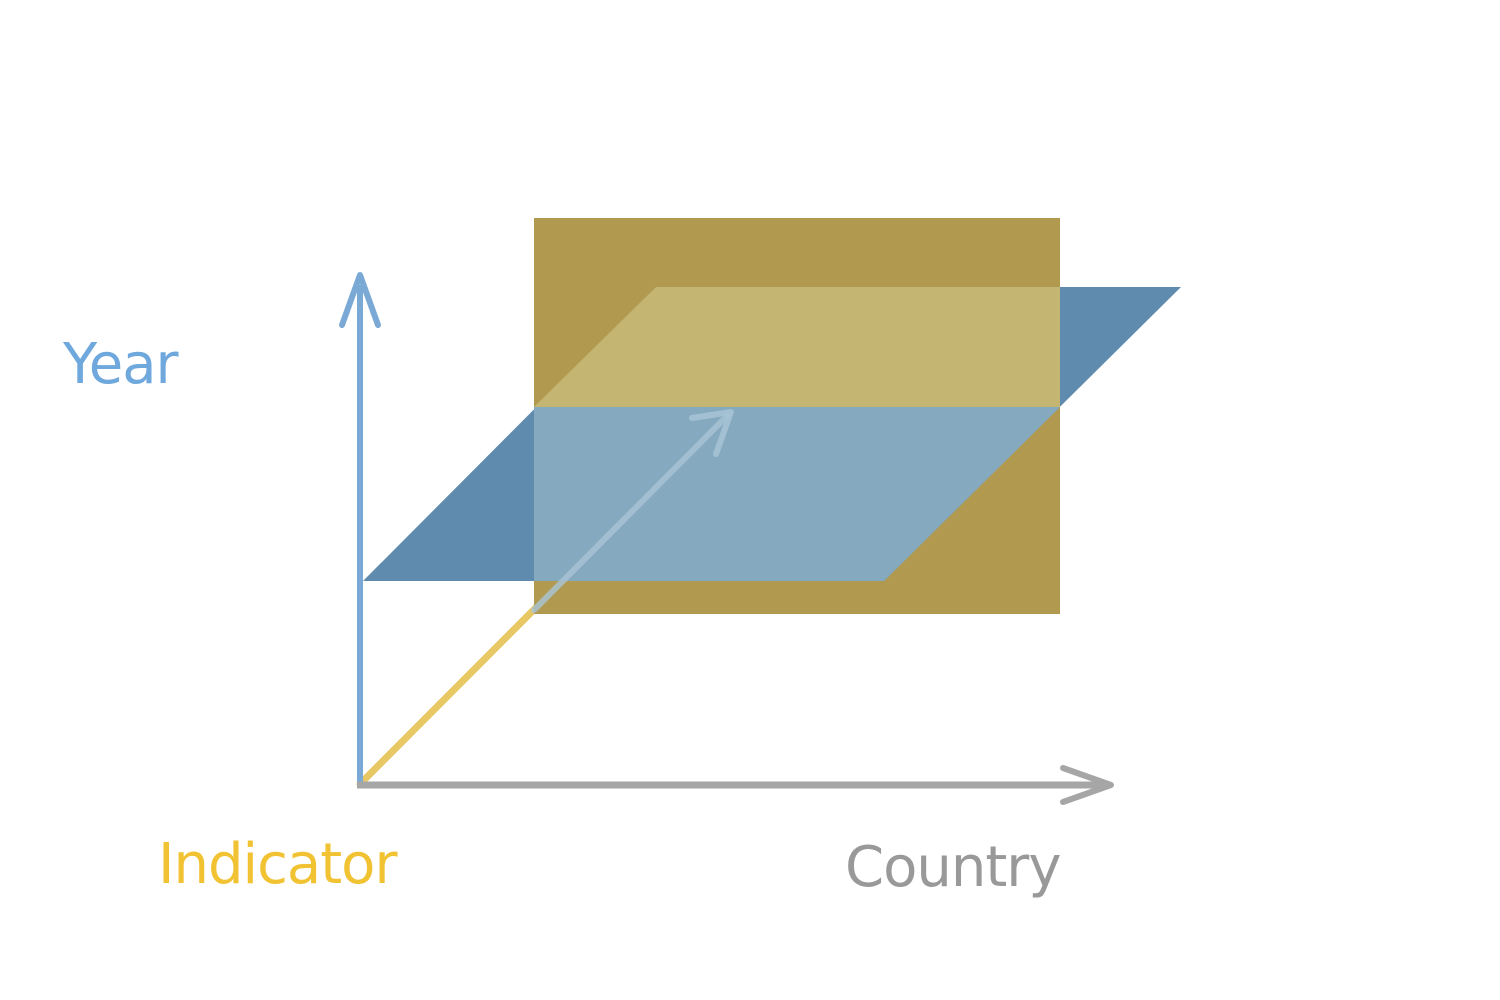 The height and width of the screenshot is (1000, 1500). Describe the element at coordinates (1087, 785) in the screenshot. I see `country-arrowhead` at that location.